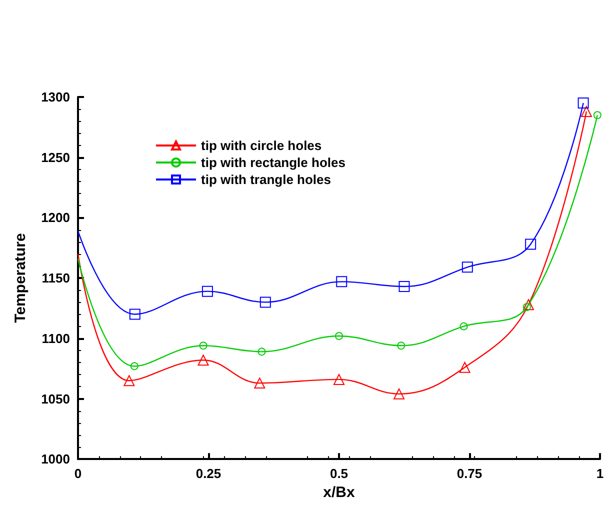 The image size is (608, 505). I want to click on y-tick-label: 1150, so click(56, 278).